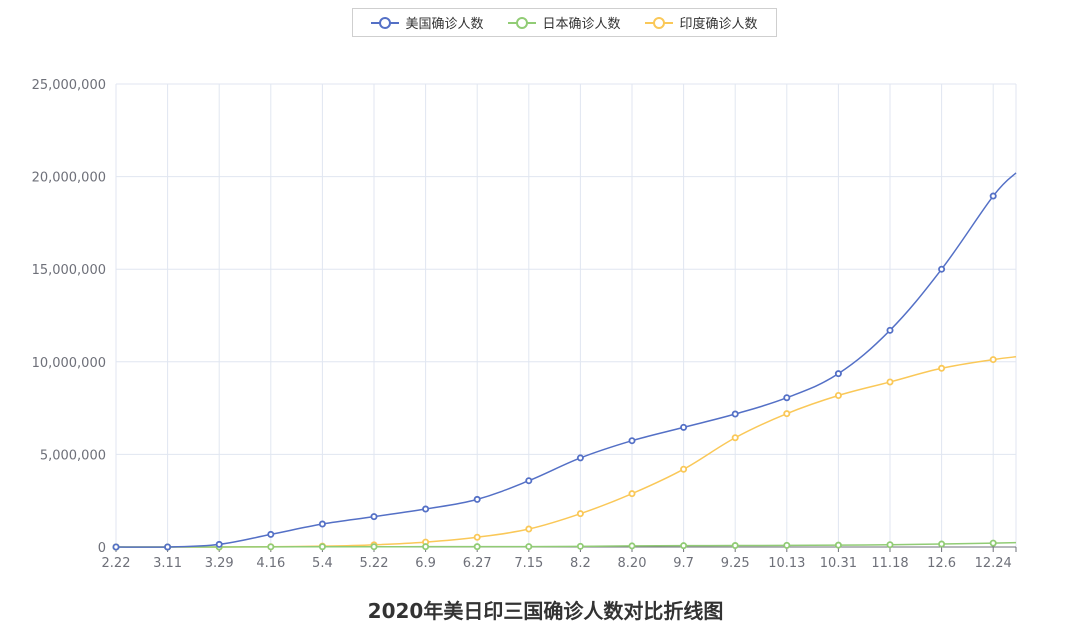  What do you see at coordinates (444, 24) in the screenshot?
I see `legend-label-usa: 美国确诊人数` at bounding box center [444, 24].